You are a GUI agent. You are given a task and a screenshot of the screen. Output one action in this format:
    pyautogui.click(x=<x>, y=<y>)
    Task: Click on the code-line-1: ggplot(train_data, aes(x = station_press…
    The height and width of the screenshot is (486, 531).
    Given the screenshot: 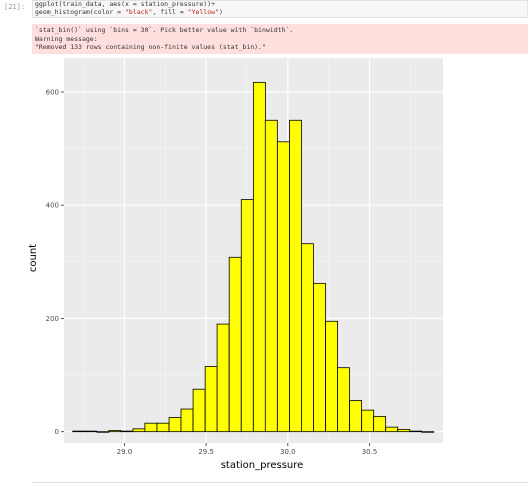 What is the action you would take?
    pyautogui.click(x=280, y=4)
    